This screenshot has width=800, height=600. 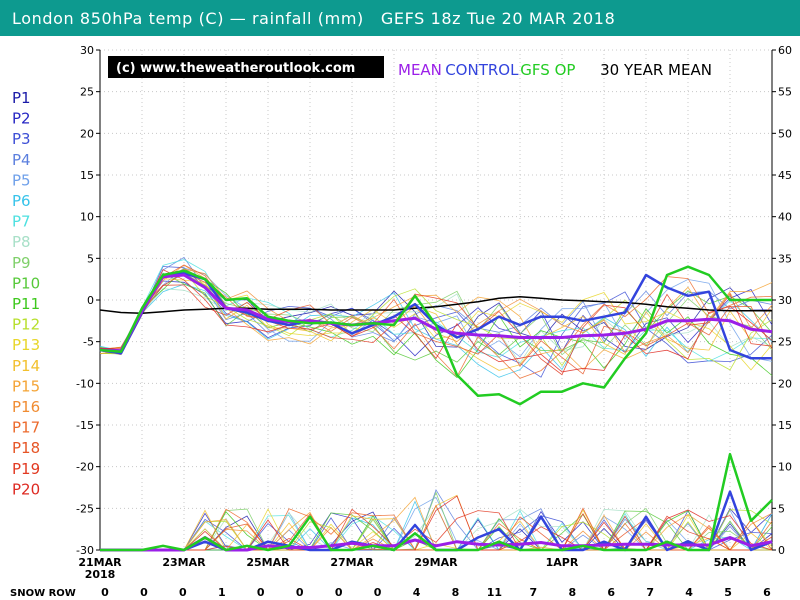 I want to click on member-legend-p14: P14, so click(x=26, y=366).